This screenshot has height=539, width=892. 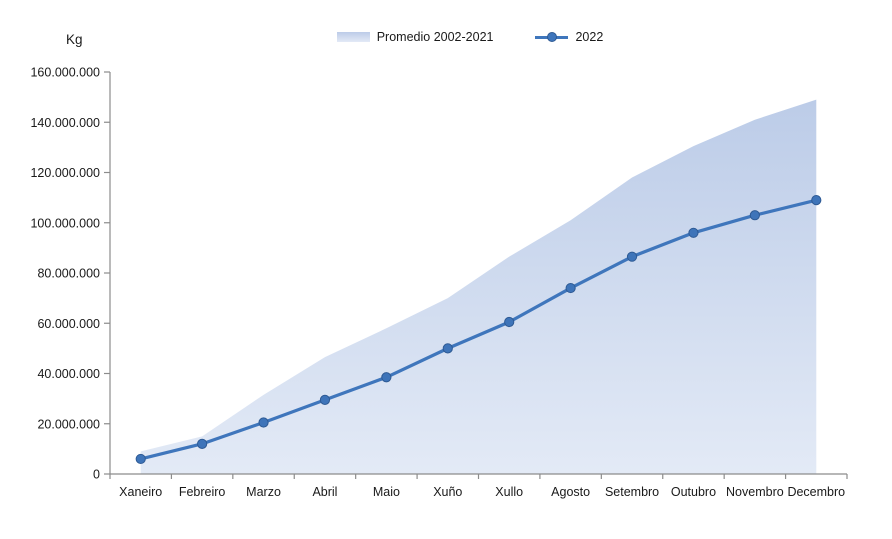 What do you see at coordinates (68, 274) in the screenshot?
I see `y-tick-label: 80.000.000` at bounding box center [68, 274].